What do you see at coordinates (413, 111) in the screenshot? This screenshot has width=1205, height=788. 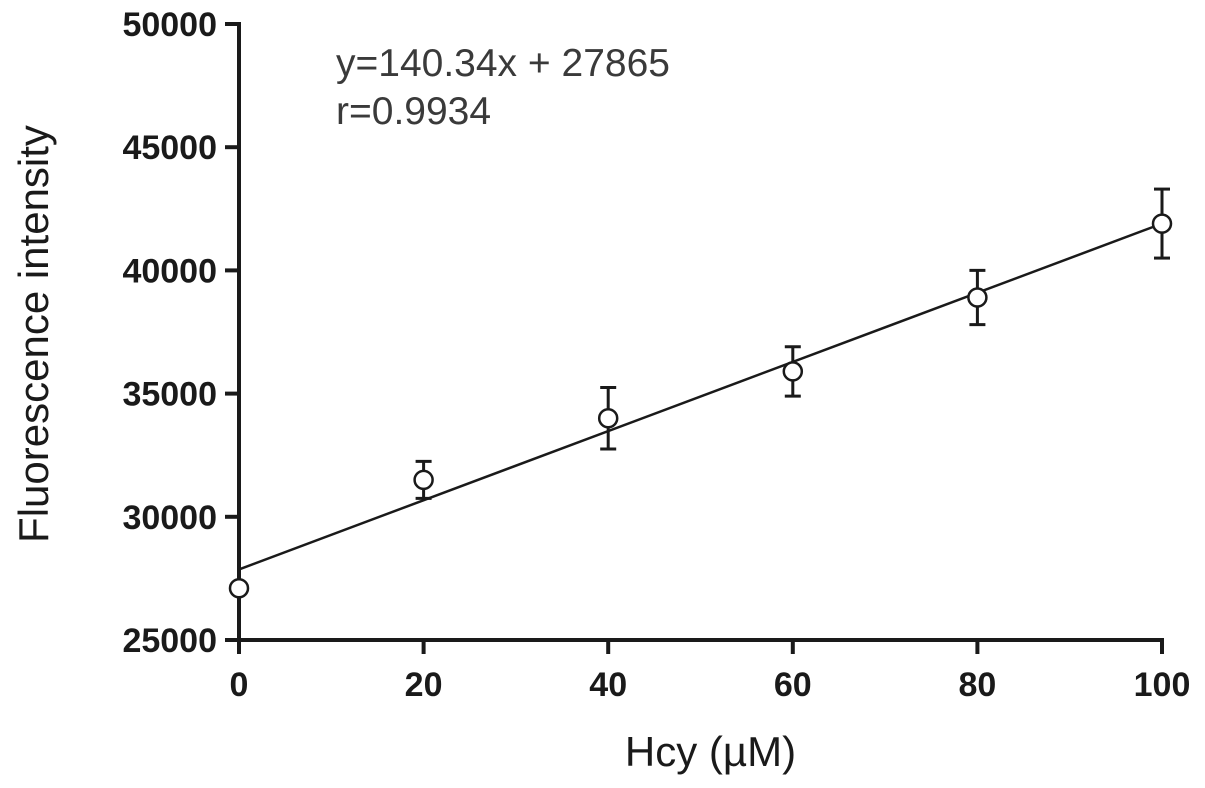 I see `correlation-coefficient-annotation: r=0.9934` at bounding box center [413, 111].